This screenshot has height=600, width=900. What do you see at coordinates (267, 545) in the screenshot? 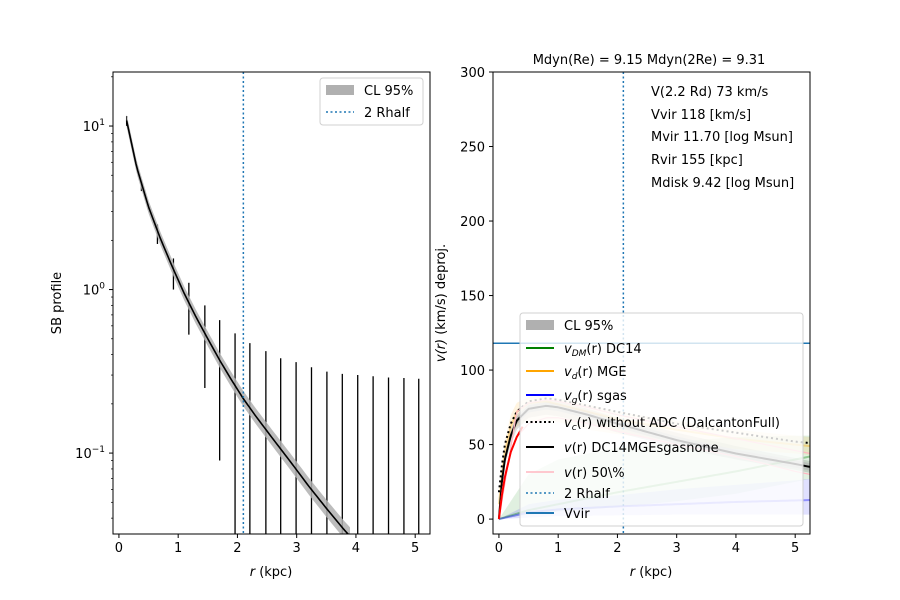
I see `sb-x-ticks: 0 1 2 3 4 5` at bounding box center [267, 545].